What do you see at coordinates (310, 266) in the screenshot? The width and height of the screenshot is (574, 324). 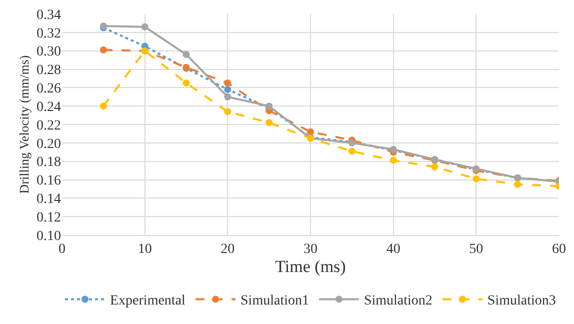 I see `x-axis-title: Time (ms)` at bounding box center [310, 266].